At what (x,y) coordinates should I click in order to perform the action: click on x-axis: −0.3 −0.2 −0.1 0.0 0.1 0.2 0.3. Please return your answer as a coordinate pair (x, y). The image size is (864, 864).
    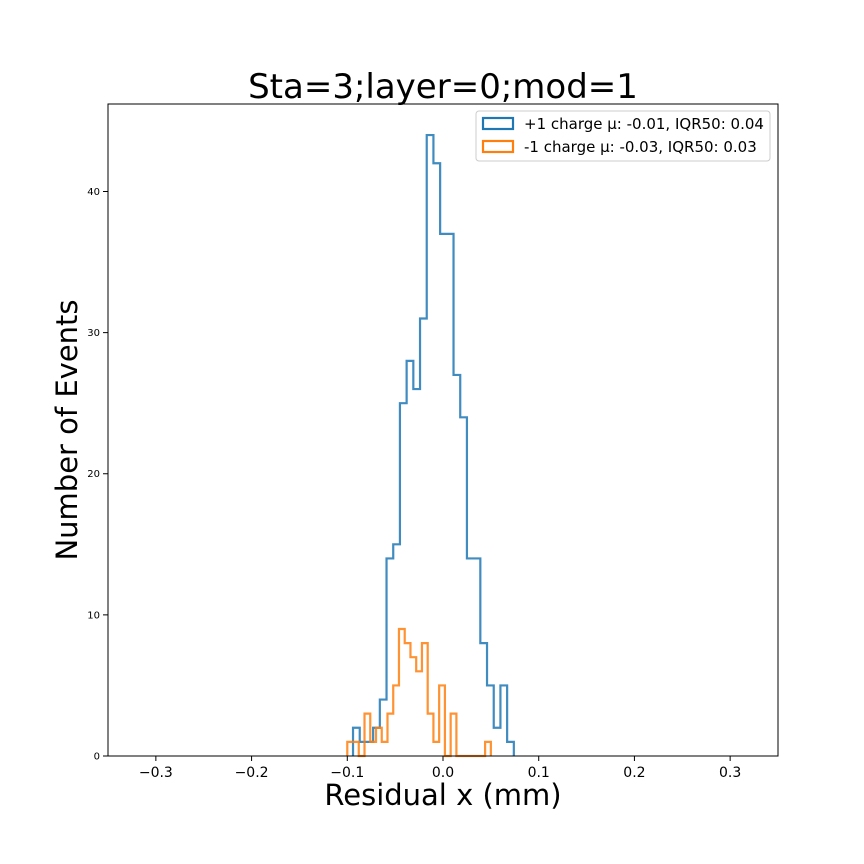
    Looking at the image, I should click on (440, 768).